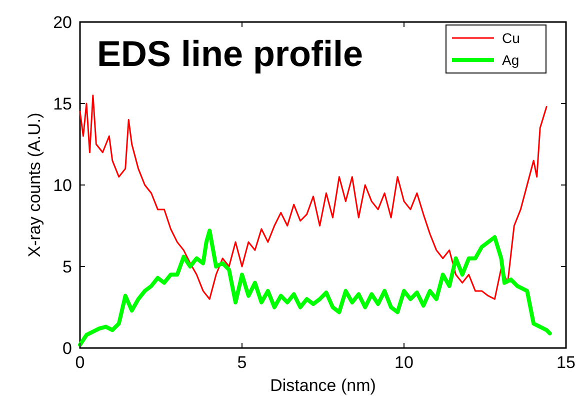 The height and width of the screenshot is (401, 584). I want to click on x-axis-title: Distance (nm), so click(323, 385).